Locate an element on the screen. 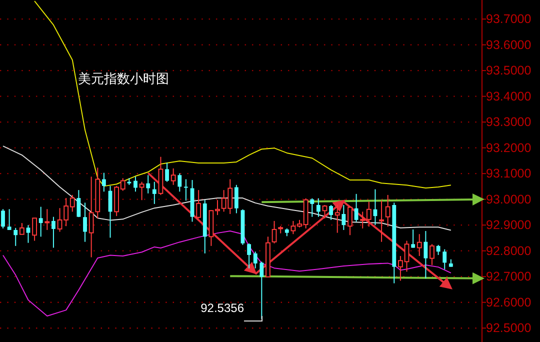 Image resolution: width=540 pixels, height=342 pixels. y-tick-label: 93.6000 is located at coordinates (509, 45).